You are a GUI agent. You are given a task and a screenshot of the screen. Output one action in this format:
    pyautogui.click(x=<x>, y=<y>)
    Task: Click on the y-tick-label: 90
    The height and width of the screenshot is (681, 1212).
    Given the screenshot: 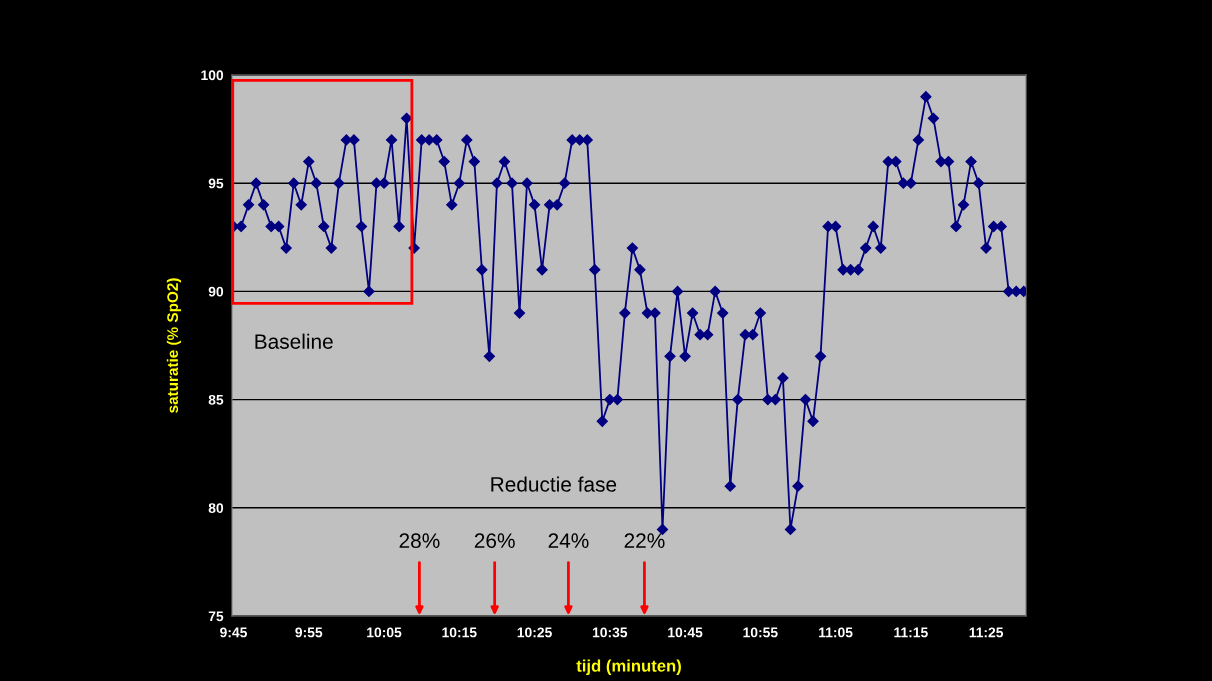 What is the action you would take?
    pyautogui.click(x=216, y=291)
    